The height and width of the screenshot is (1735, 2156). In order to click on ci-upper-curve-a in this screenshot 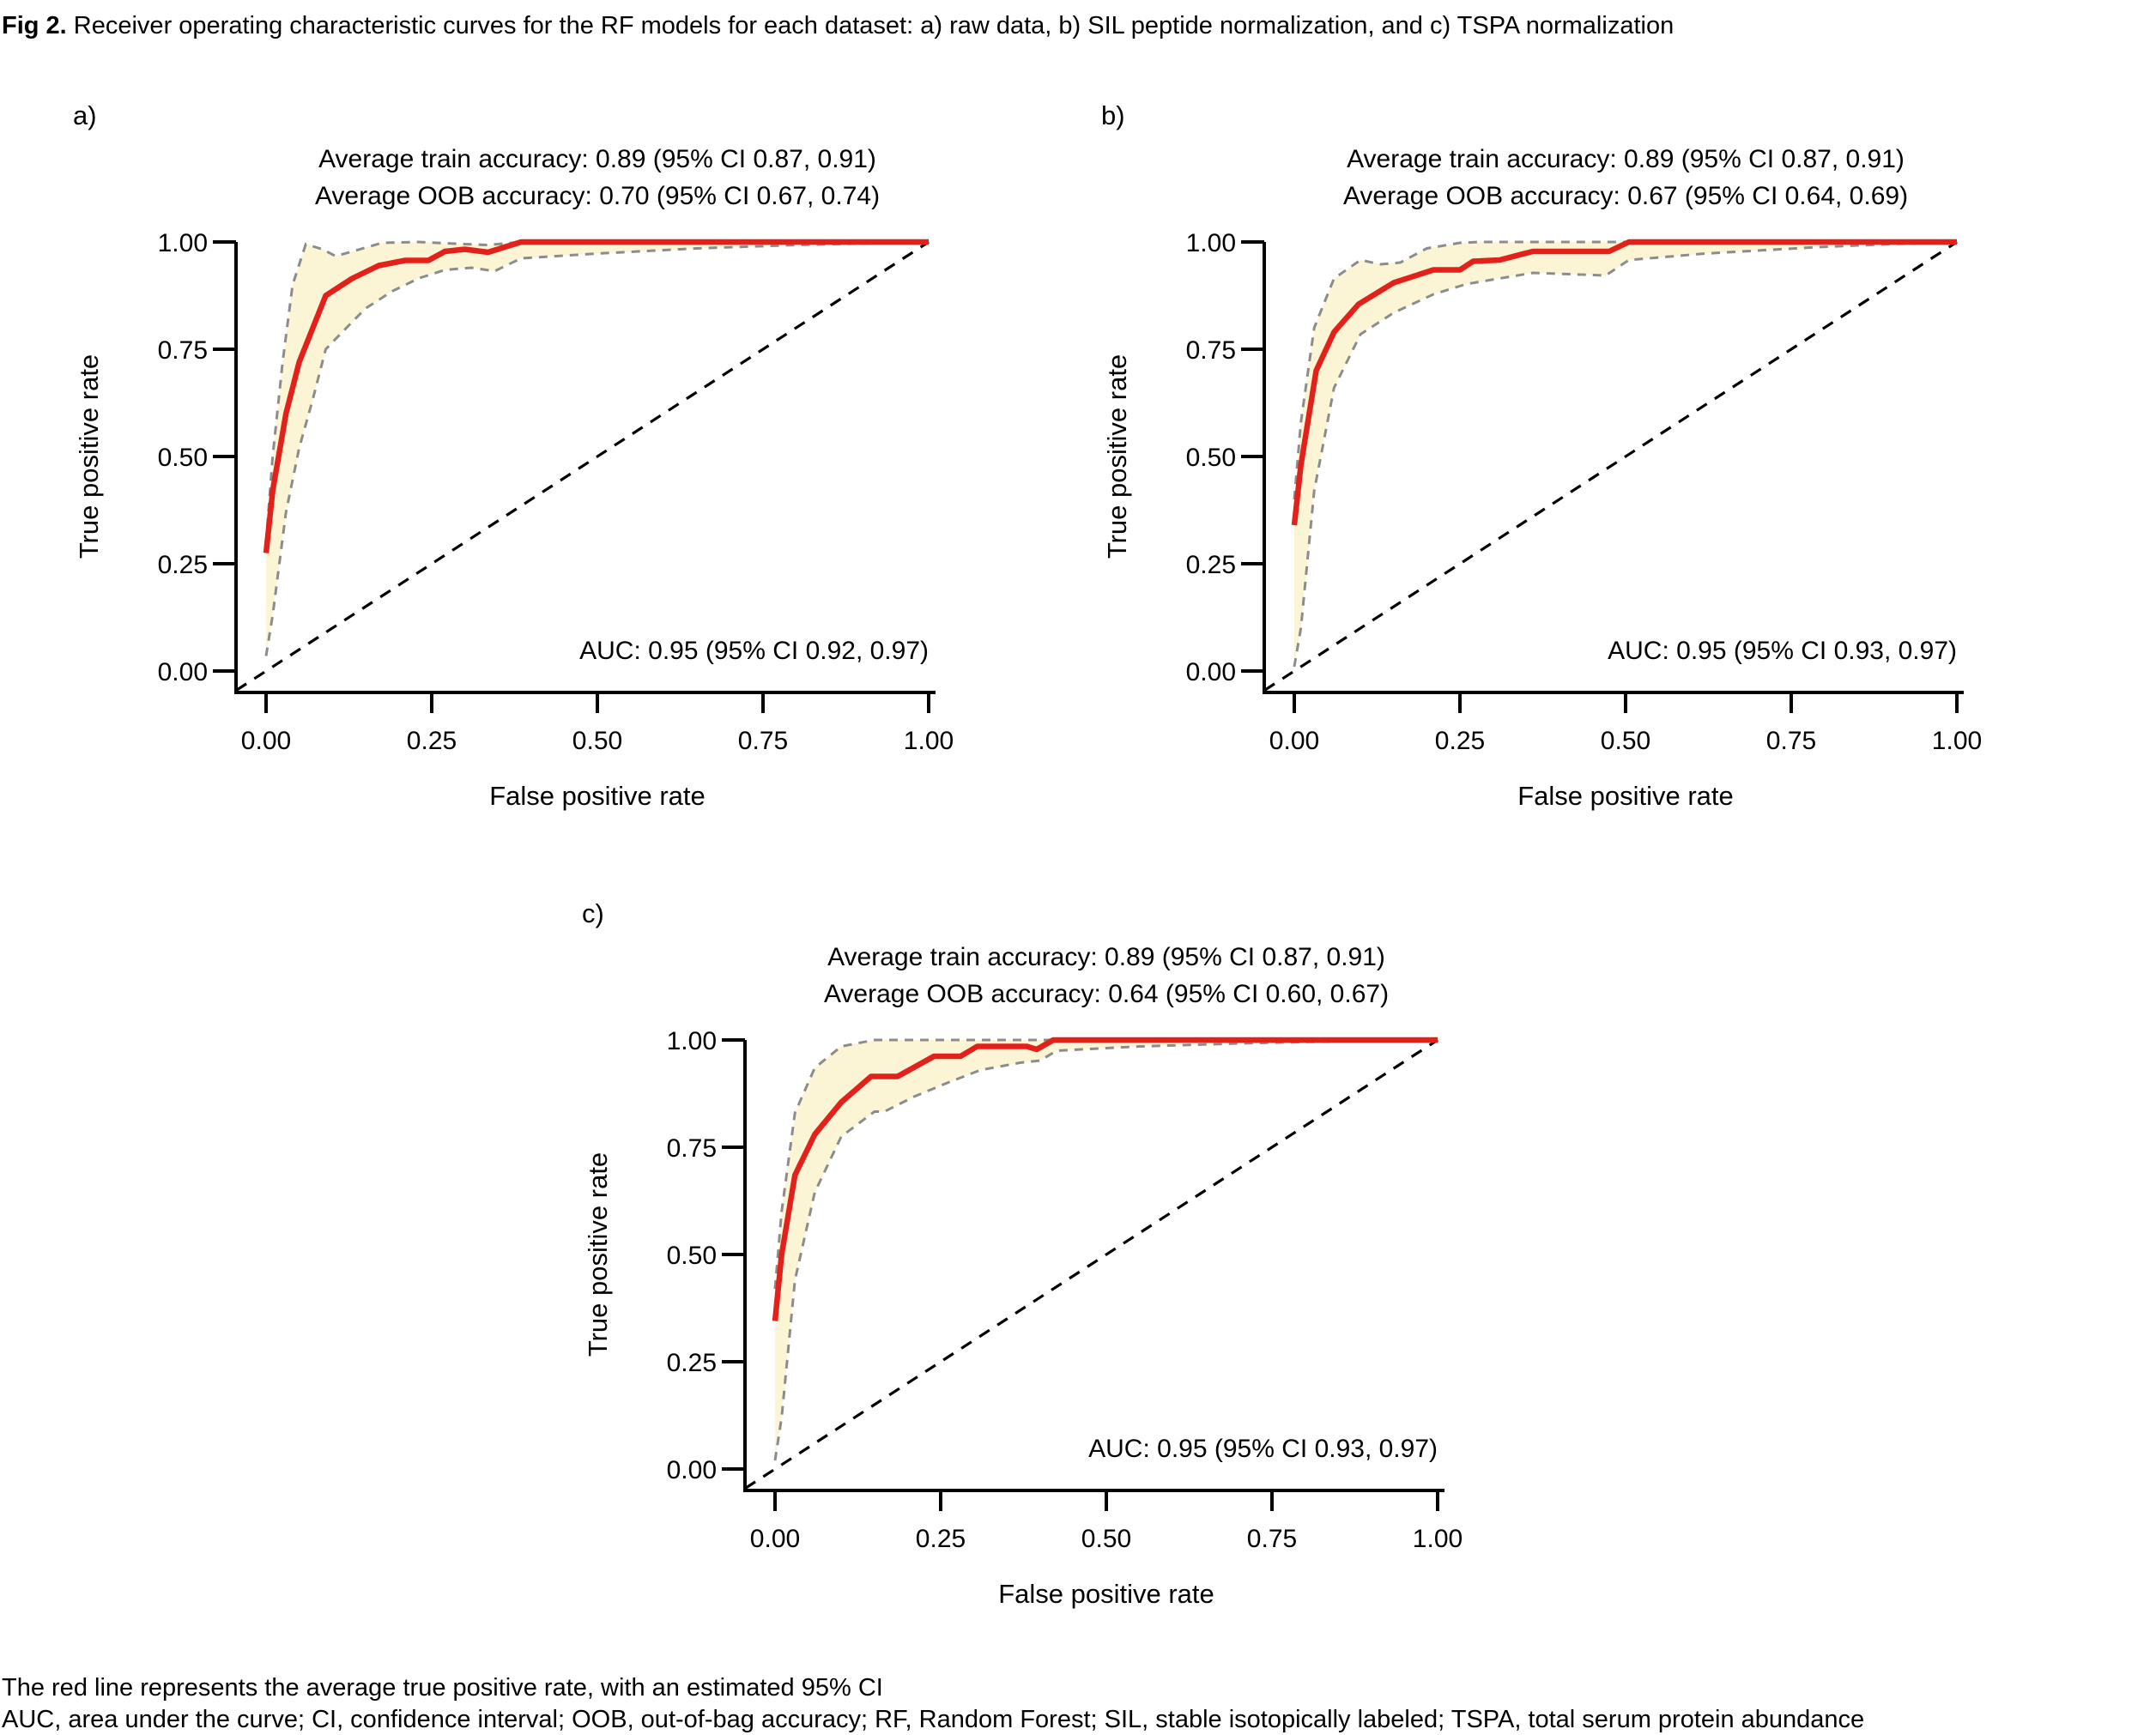, I will do `click(596, 391)`.